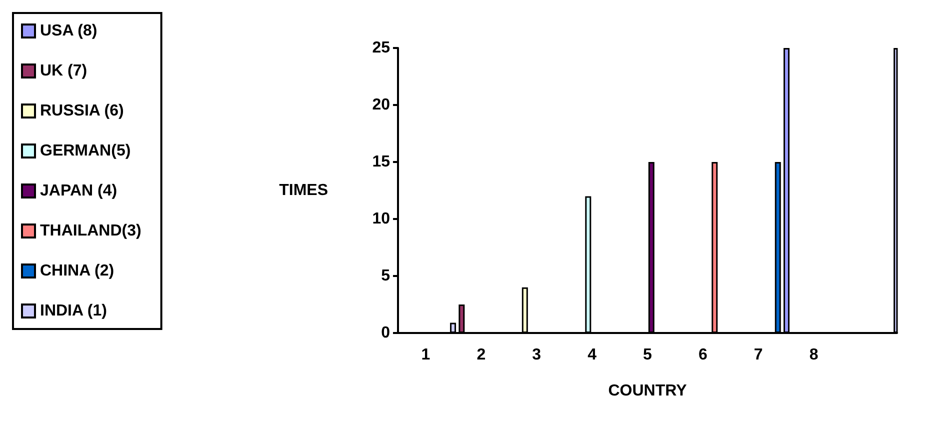  I want to click on legend-label: GERMAN(5), so click(85, 151).